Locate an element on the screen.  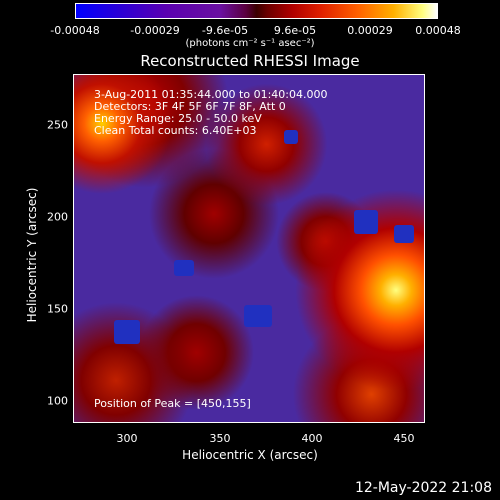
y-axis-label: Heliocentric Y (arcsec) is located at coordinates (32, 255).